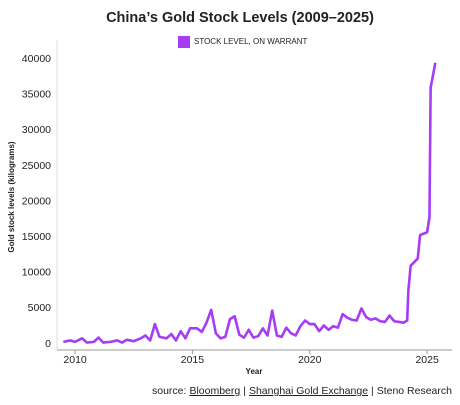 The image size is (460, 405). Describe the element at coordinates (40, 308) in the screenshot. I see `y-tick-label: 5000` at that location.